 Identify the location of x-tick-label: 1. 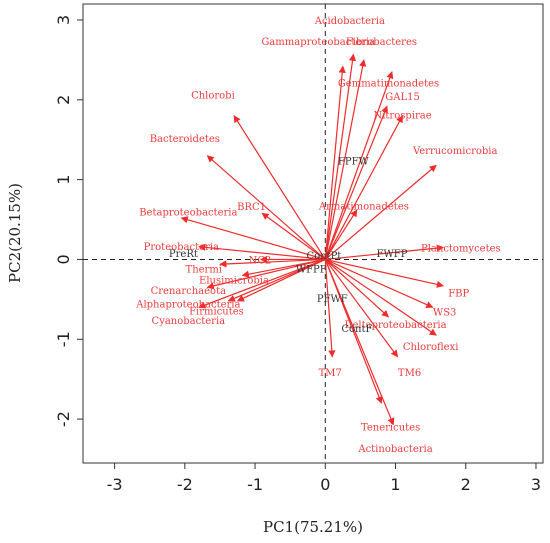
(395, 484).